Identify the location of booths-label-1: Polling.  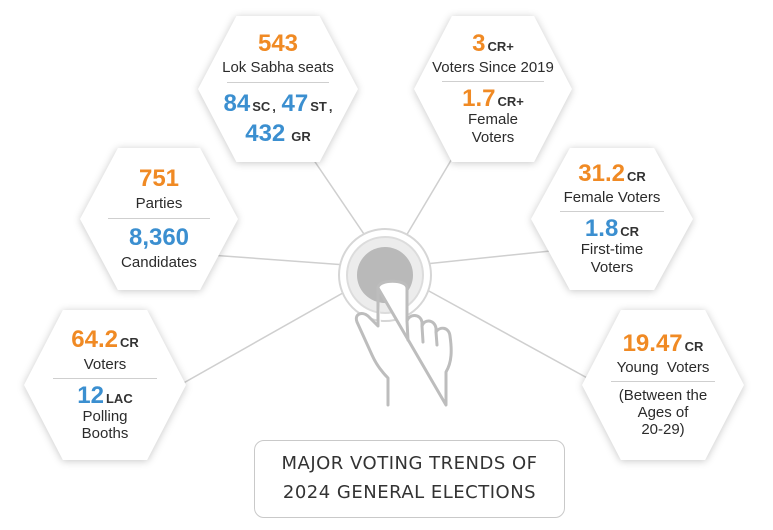
(105, 416).